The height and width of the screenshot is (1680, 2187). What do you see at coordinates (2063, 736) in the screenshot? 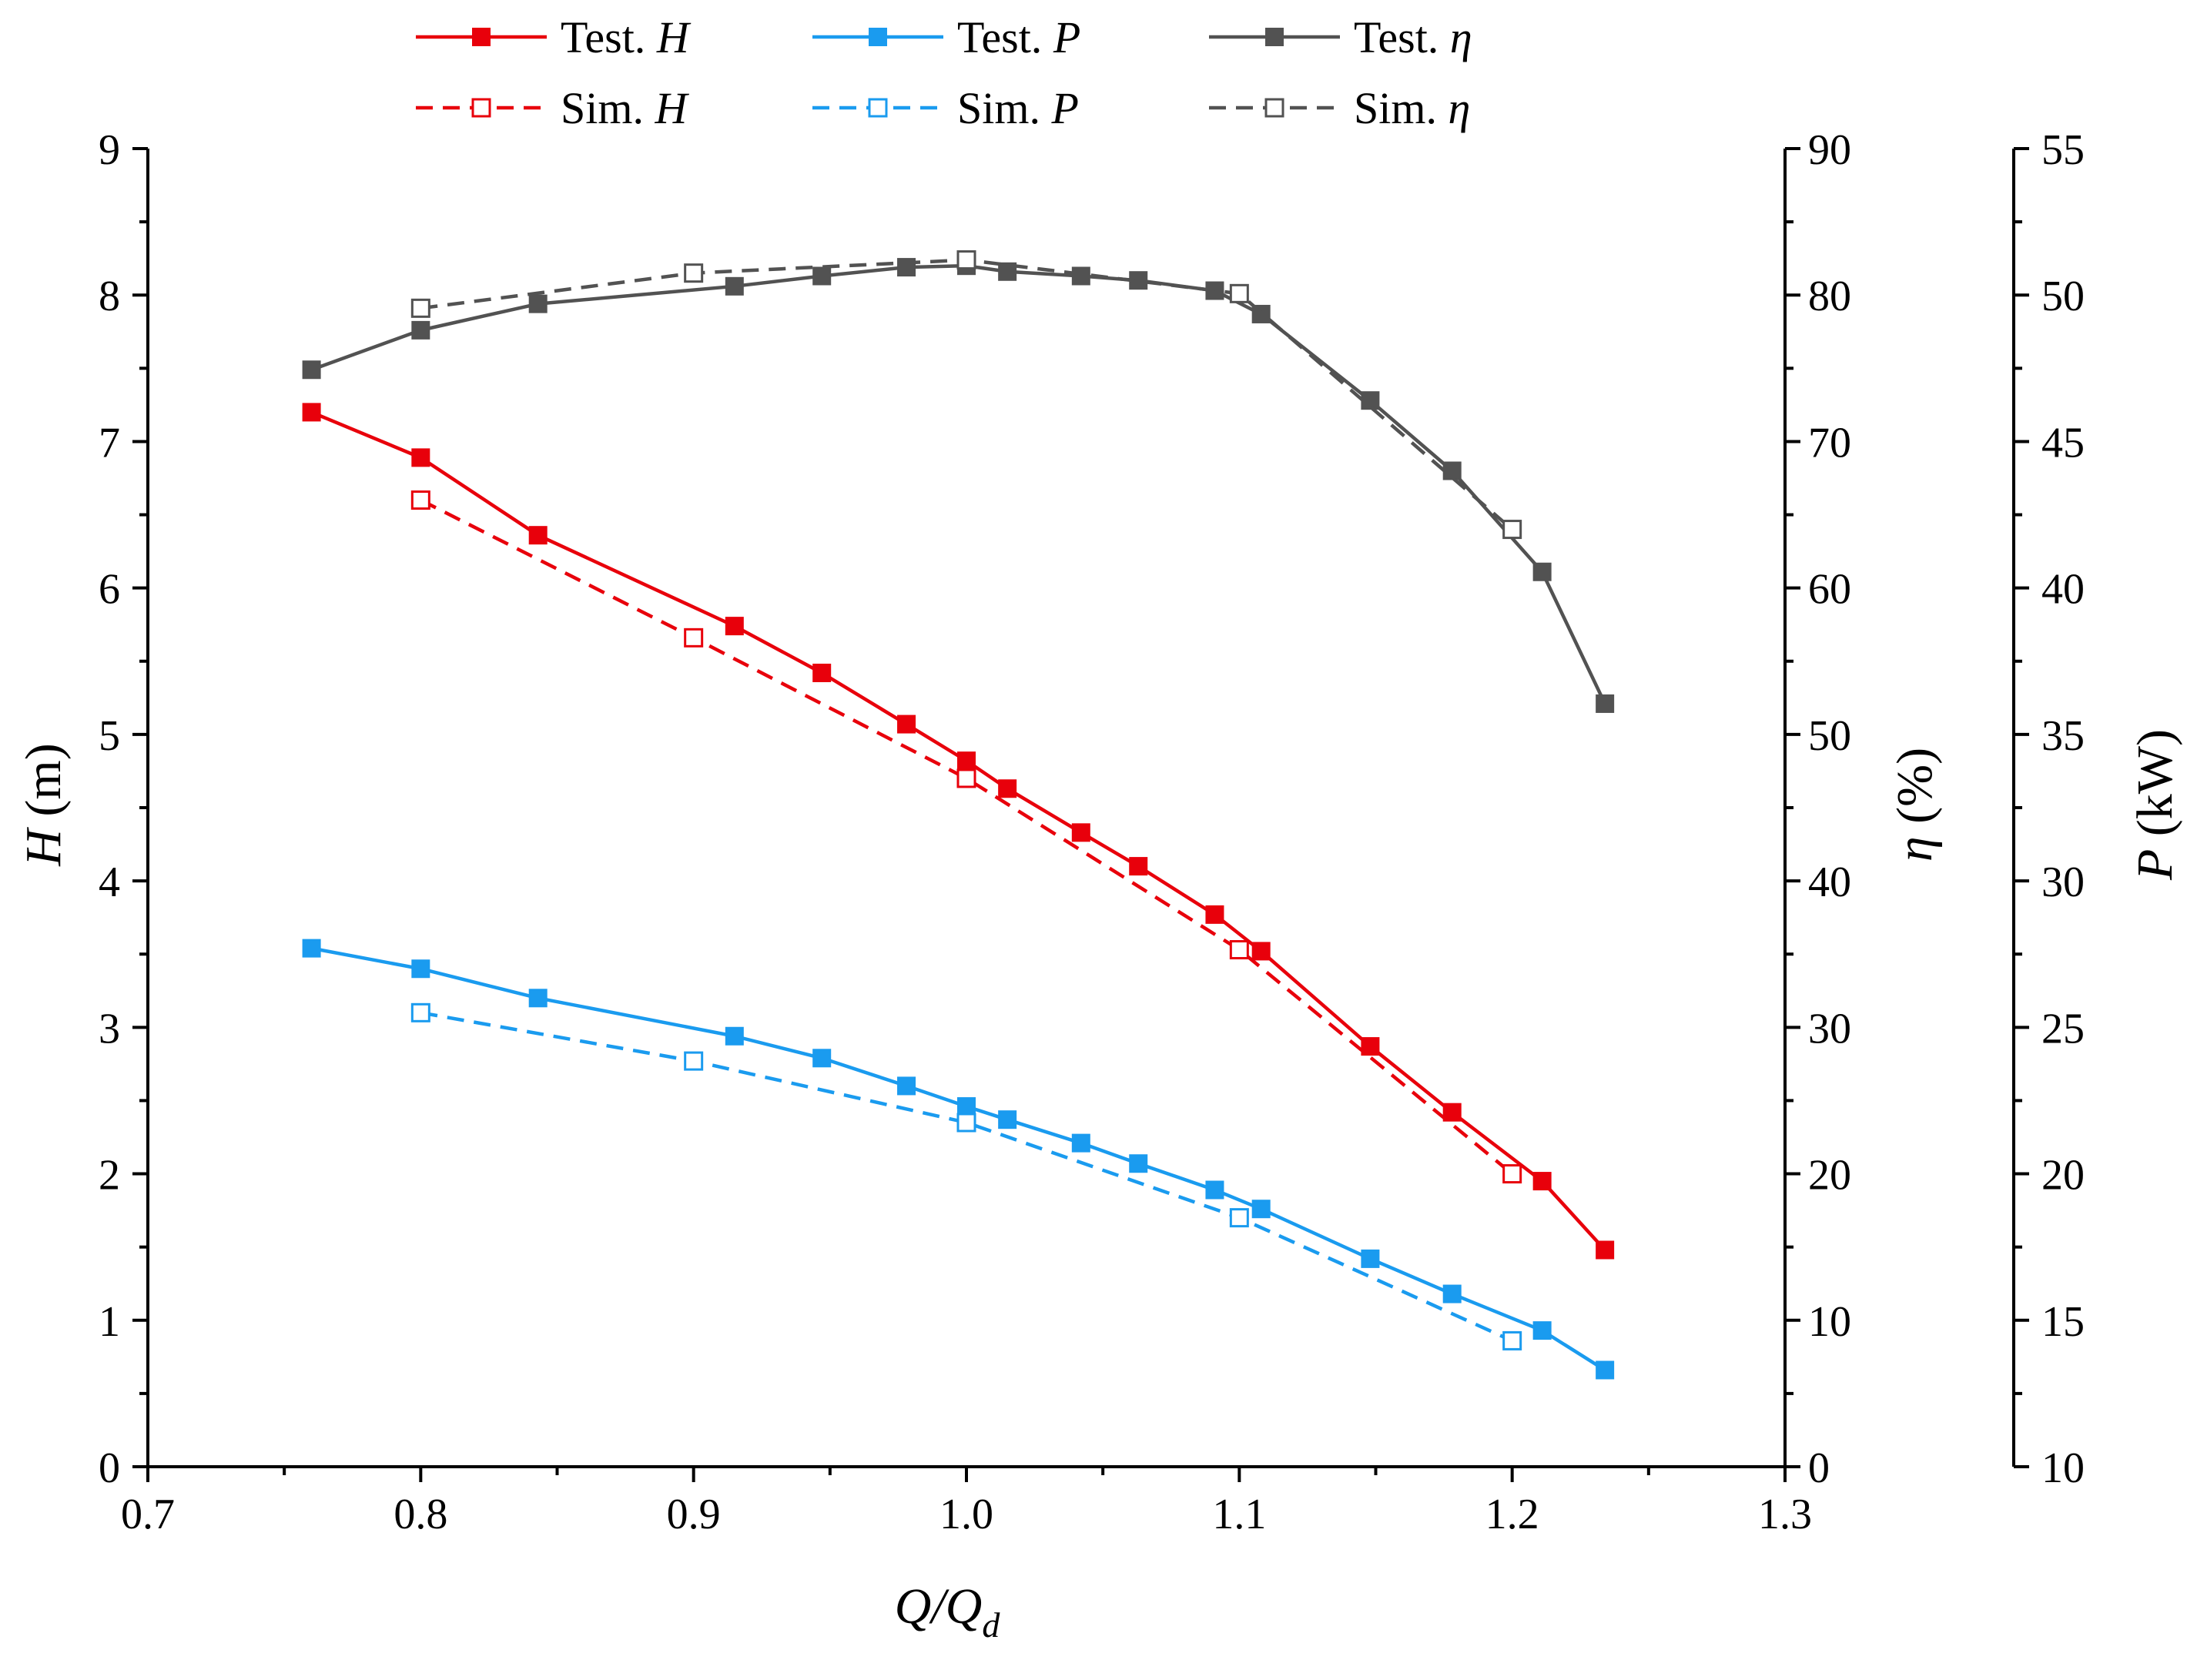
I see `y-tick-label-P: 35` at bounding box center [2063, 736].